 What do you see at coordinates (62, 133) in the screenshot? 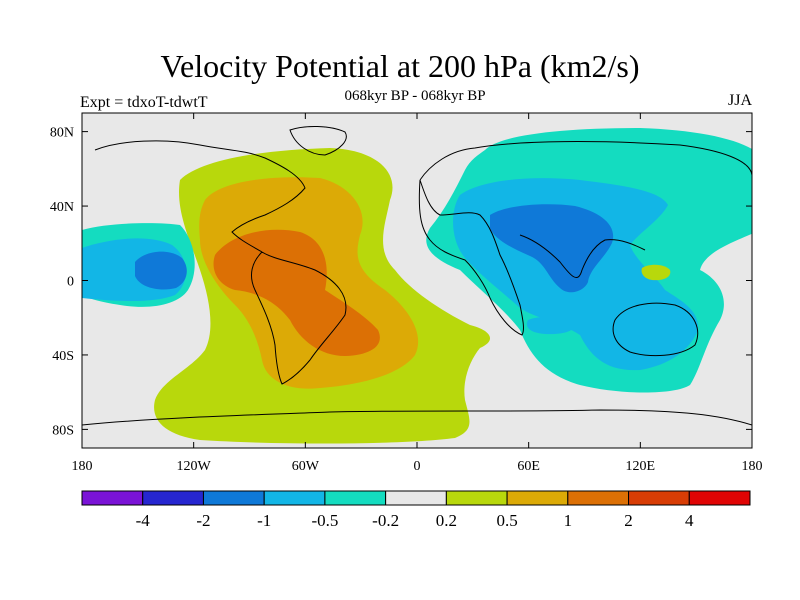
I see `lat-tick-label: 80N` at bounding box center [62, 133].